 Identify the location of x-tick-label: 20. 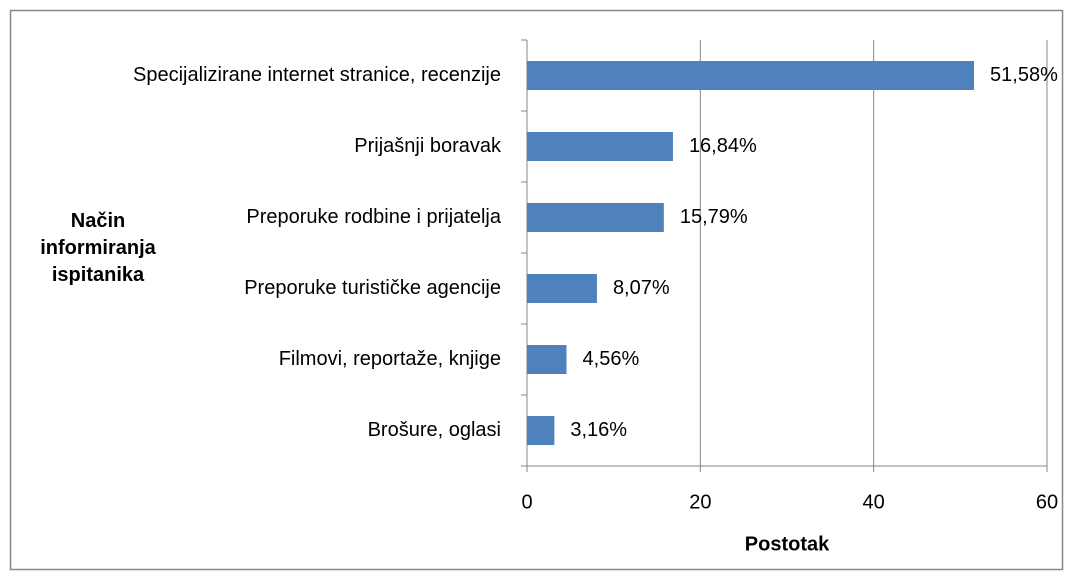
(700, 502).